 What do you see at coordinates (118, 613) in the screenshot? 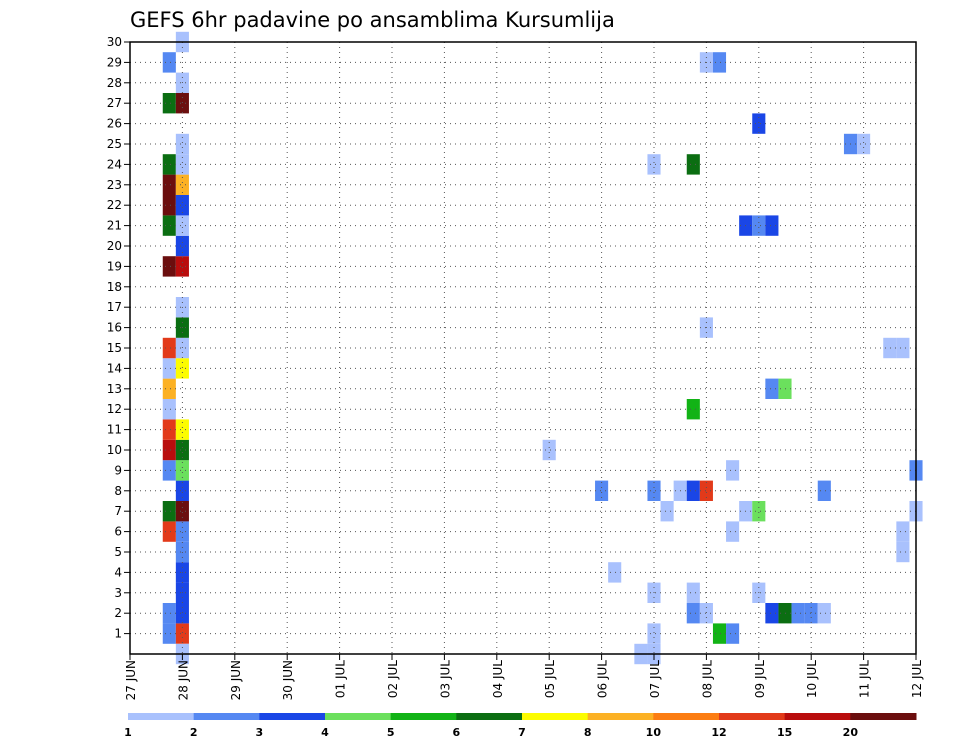
I see `y-tick-label: 2` at bounding box center [118, 613].